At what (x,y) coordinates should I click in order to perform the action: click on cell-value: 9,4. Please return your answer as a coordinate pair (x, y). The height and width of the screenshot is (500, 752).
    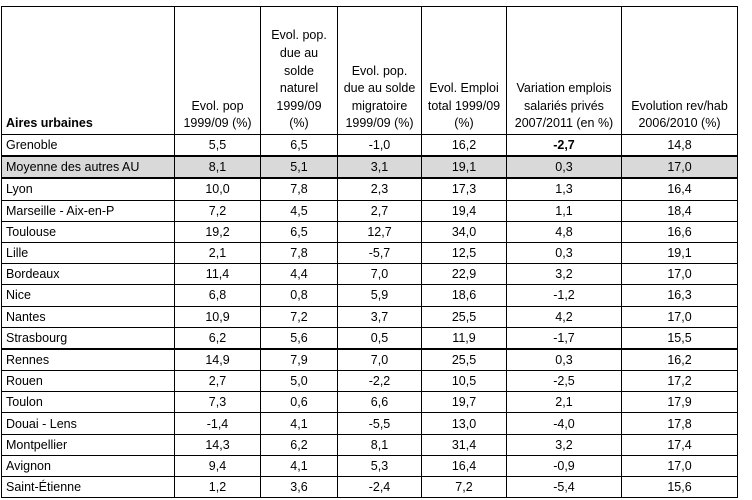
    Looking at the image, I should click on (217, 466).